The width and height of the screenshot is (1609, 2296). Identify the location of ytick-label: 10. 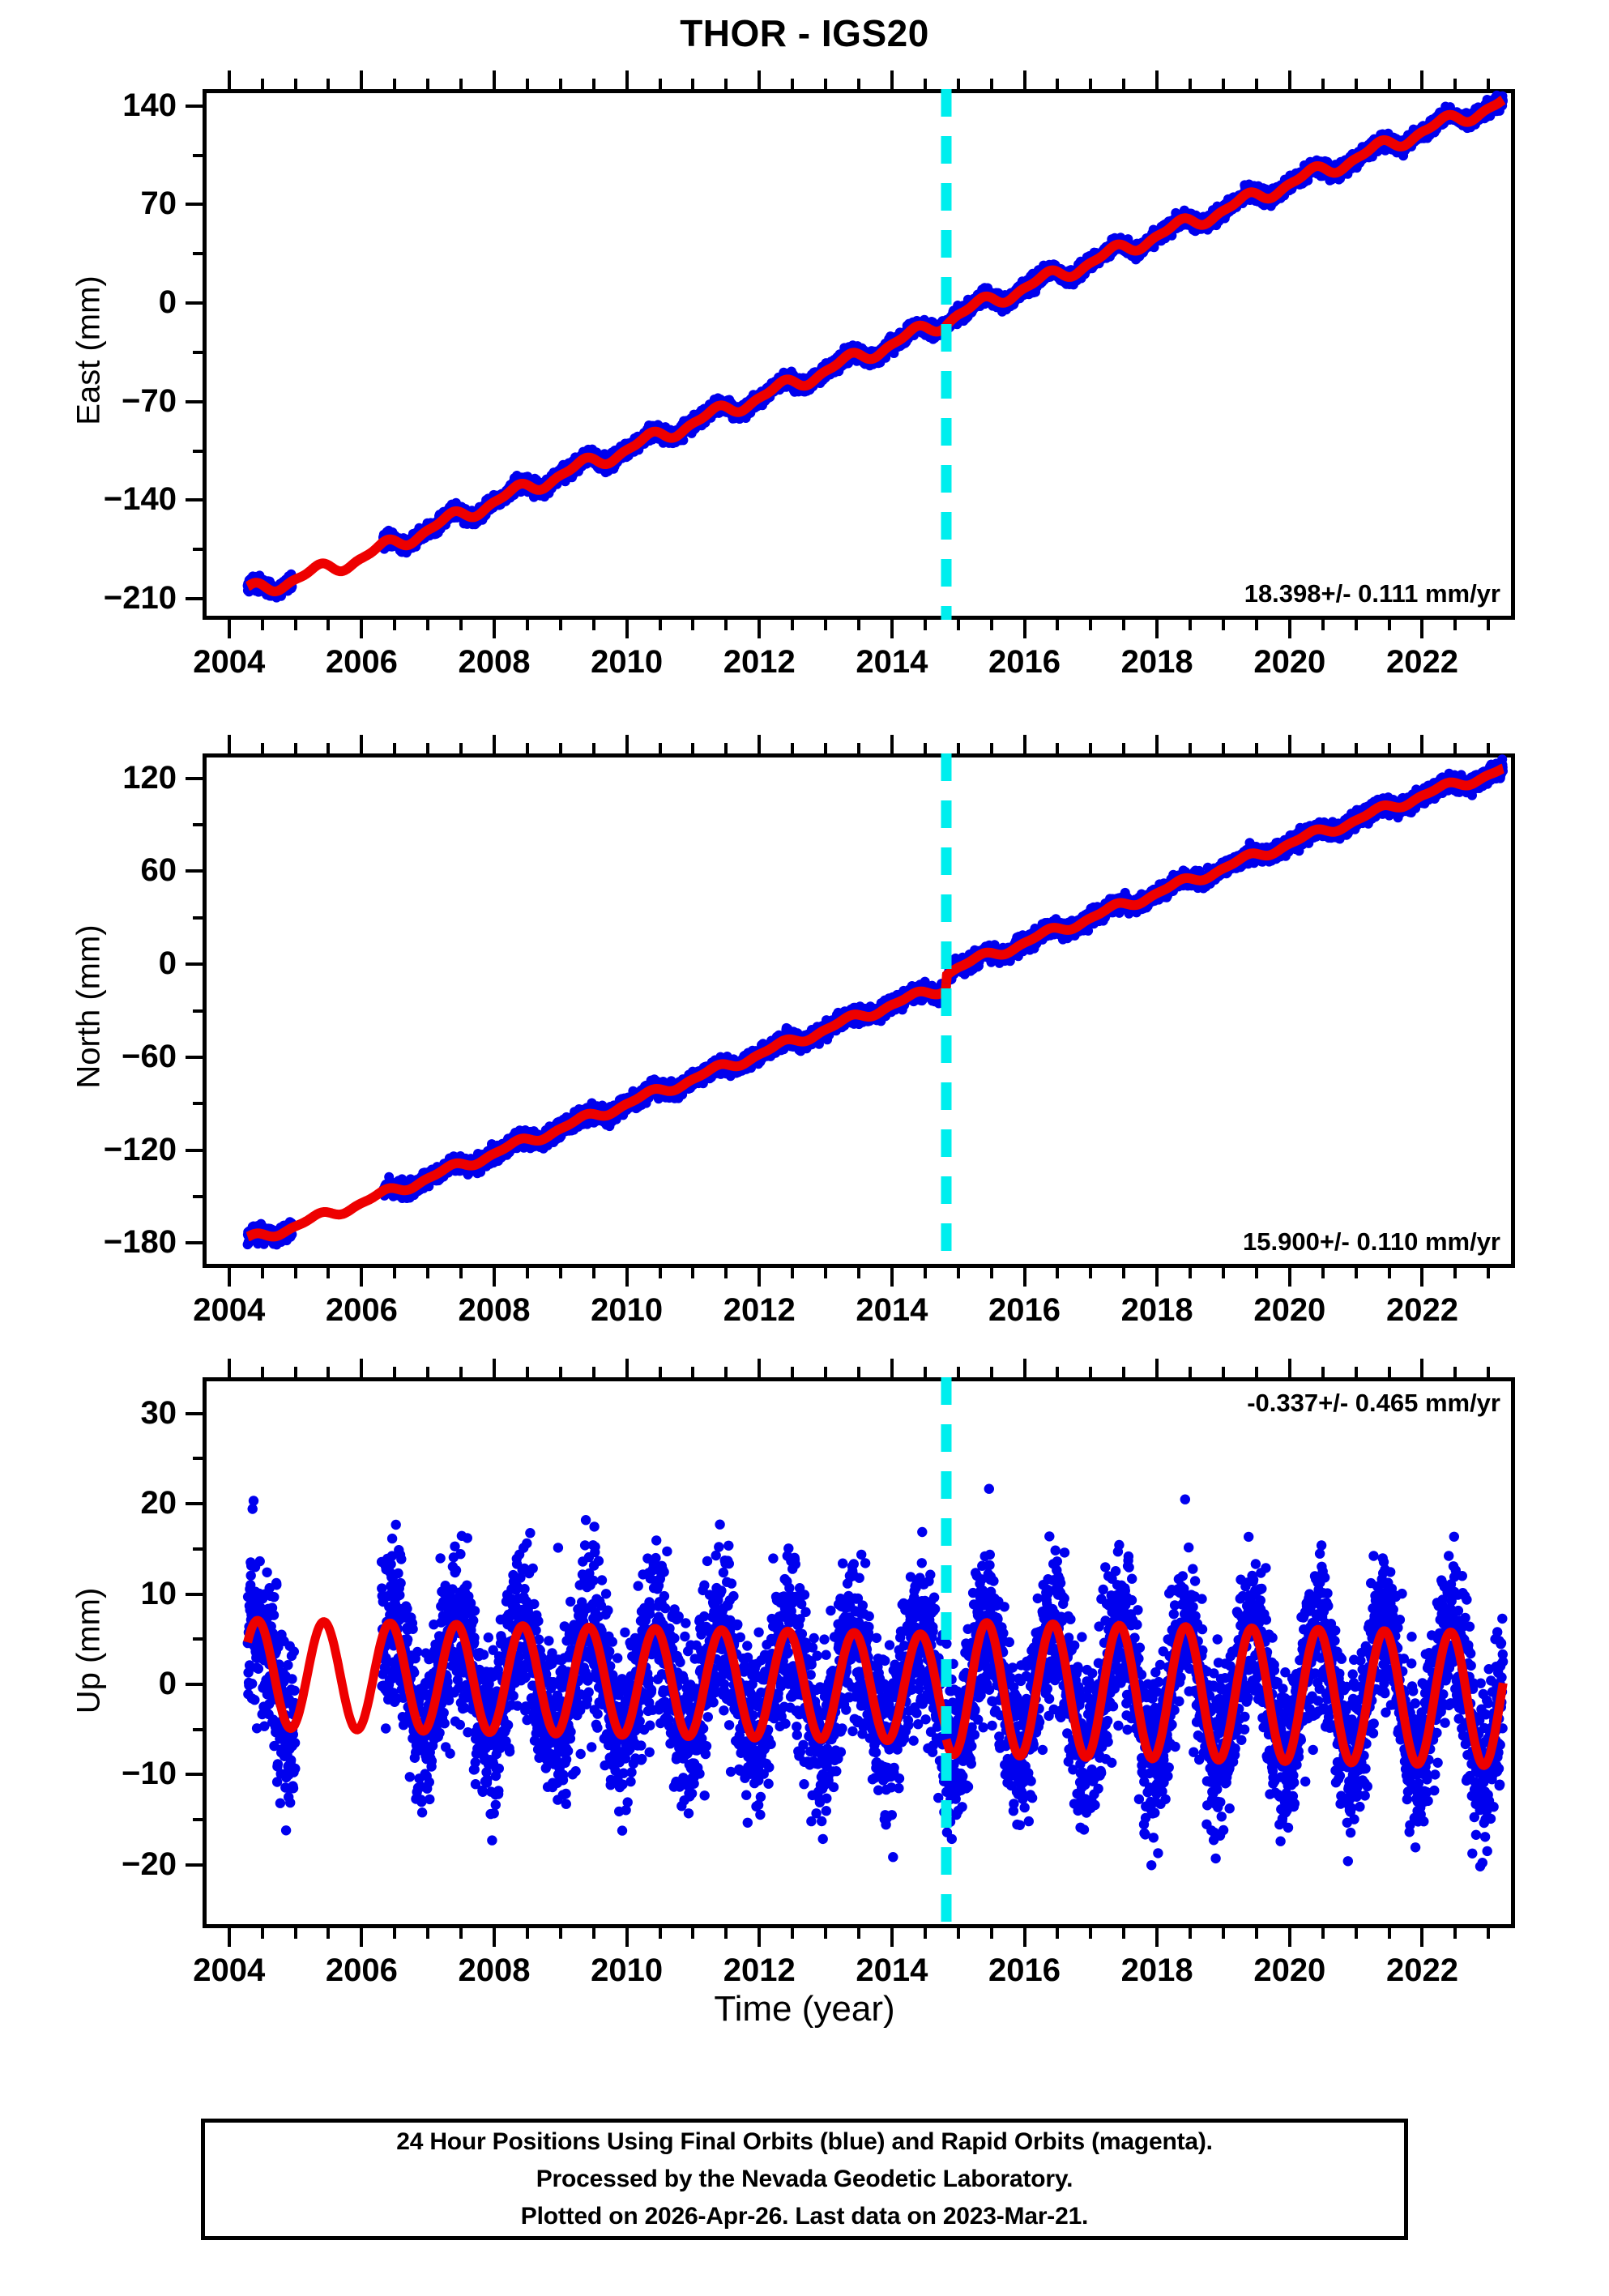
(158, 1593).